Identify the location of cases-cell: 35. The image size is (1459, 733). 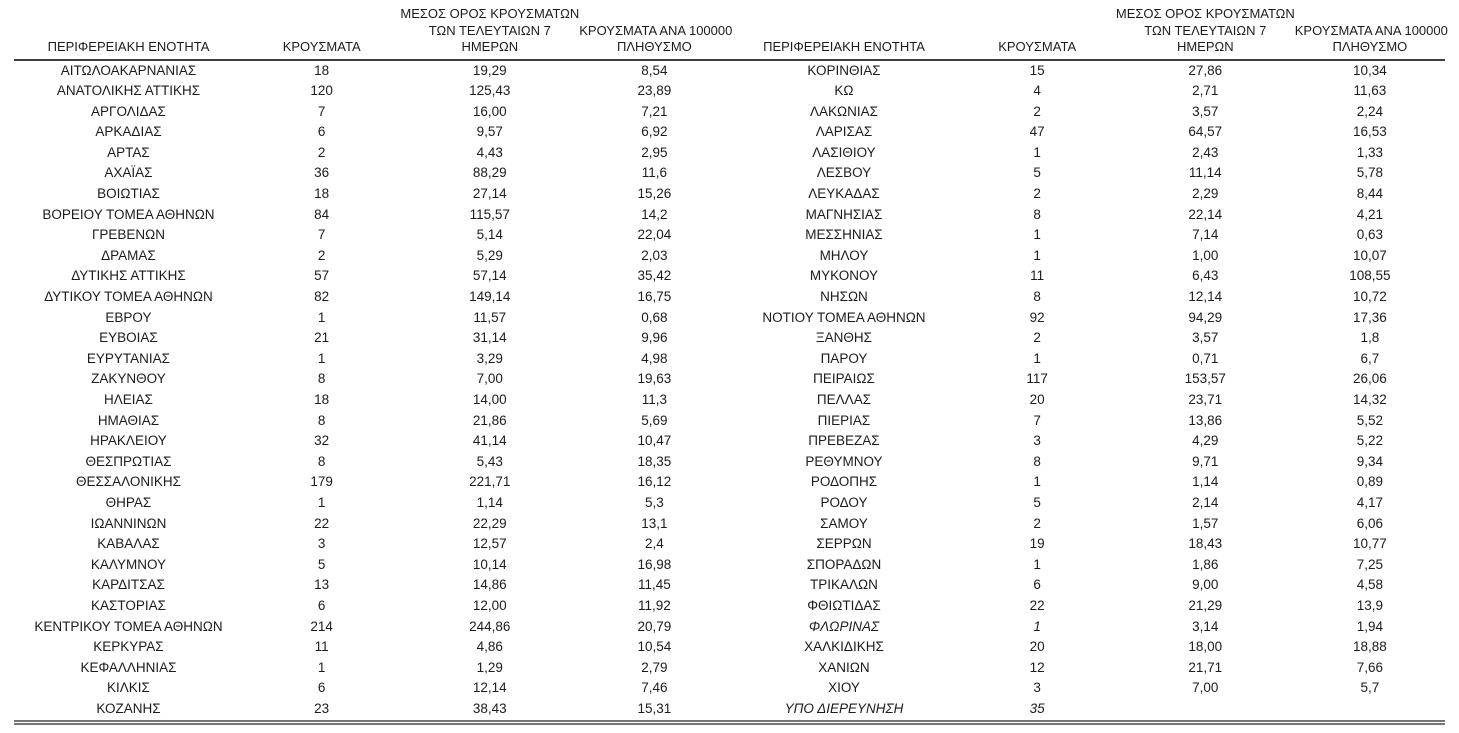
(1037, 711).